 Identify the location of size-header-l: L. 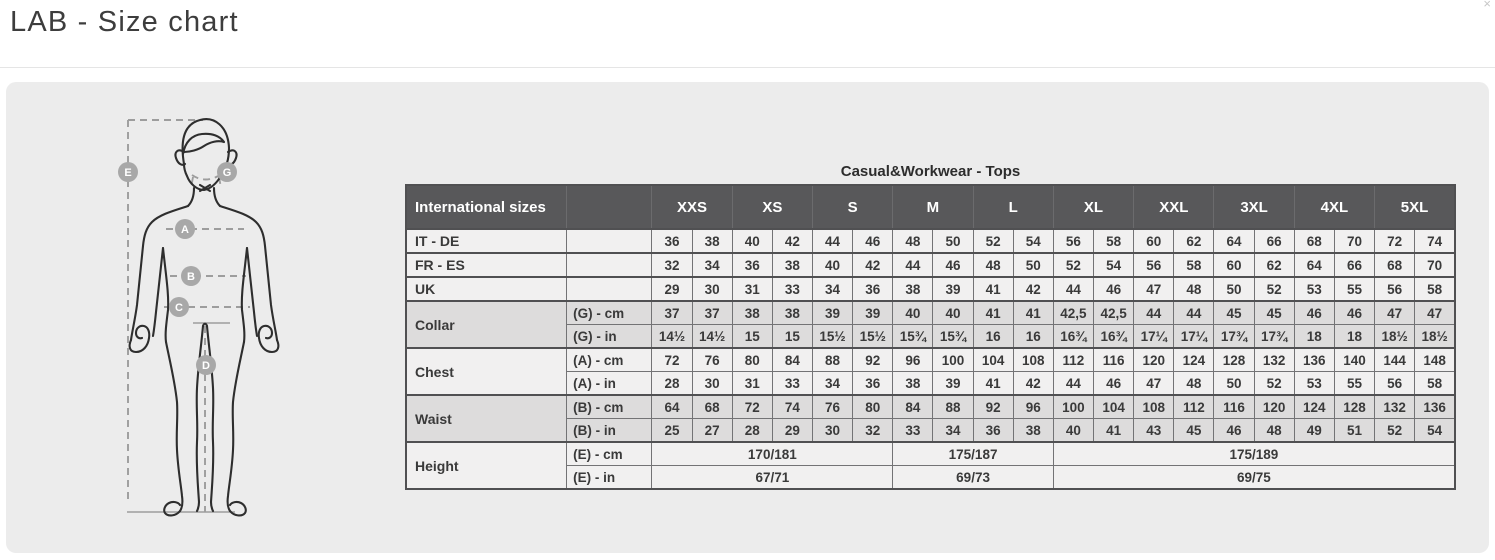
(1013, 207).